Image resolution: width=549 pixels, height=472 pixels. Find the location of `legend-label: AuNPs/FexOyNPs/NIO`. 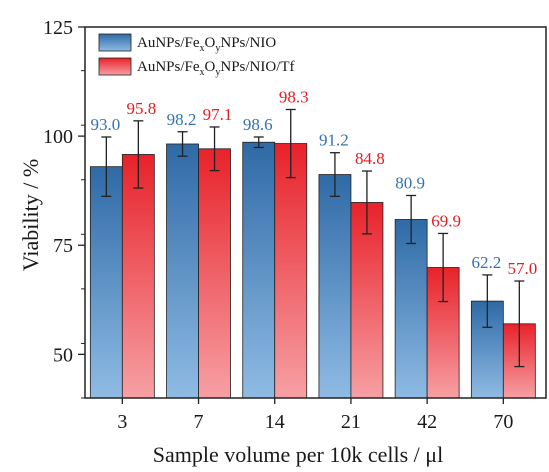

legend-label: AuNPs/FexOyNPs/NIO is located at coordinates (206, 44).